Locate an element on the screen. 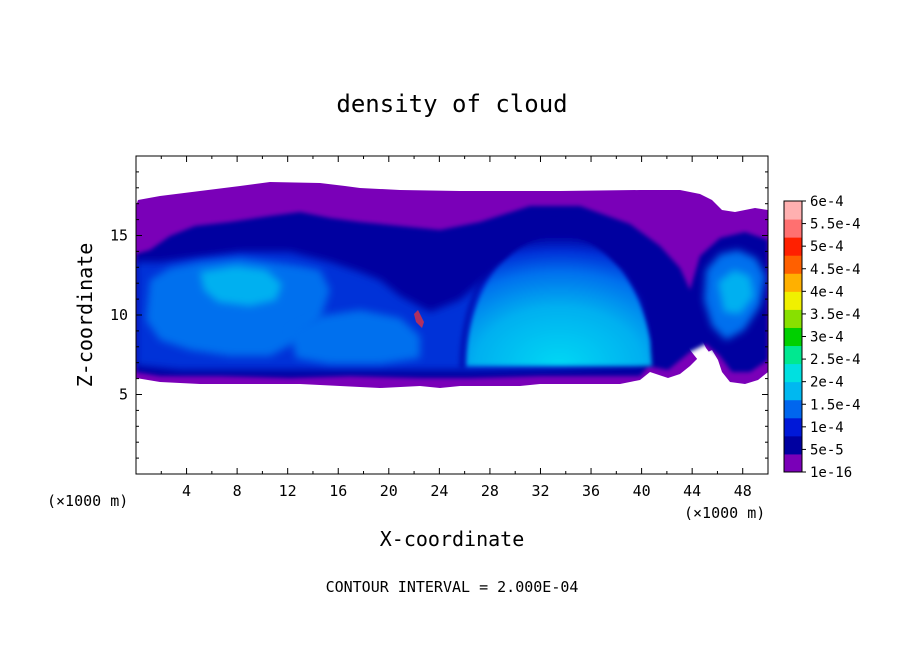  x-tick-label: 48 is located at coordinates (743, 491).